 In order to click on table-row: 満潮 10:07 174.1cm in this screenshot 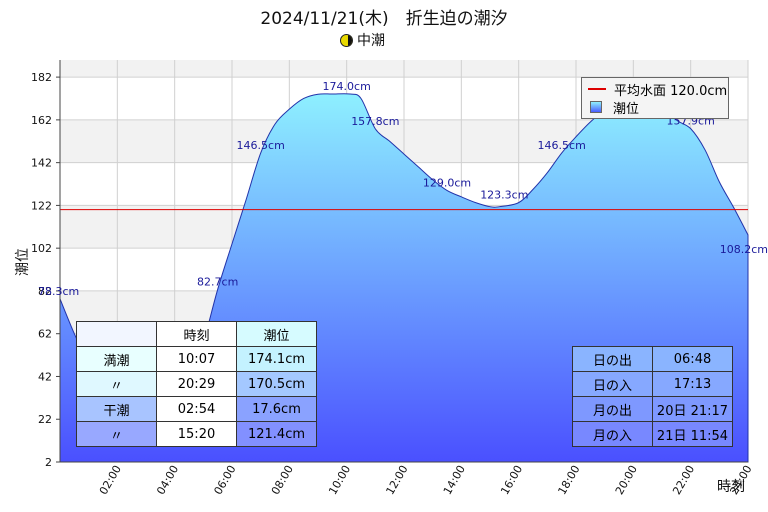, I will do `click(196, 359)`.